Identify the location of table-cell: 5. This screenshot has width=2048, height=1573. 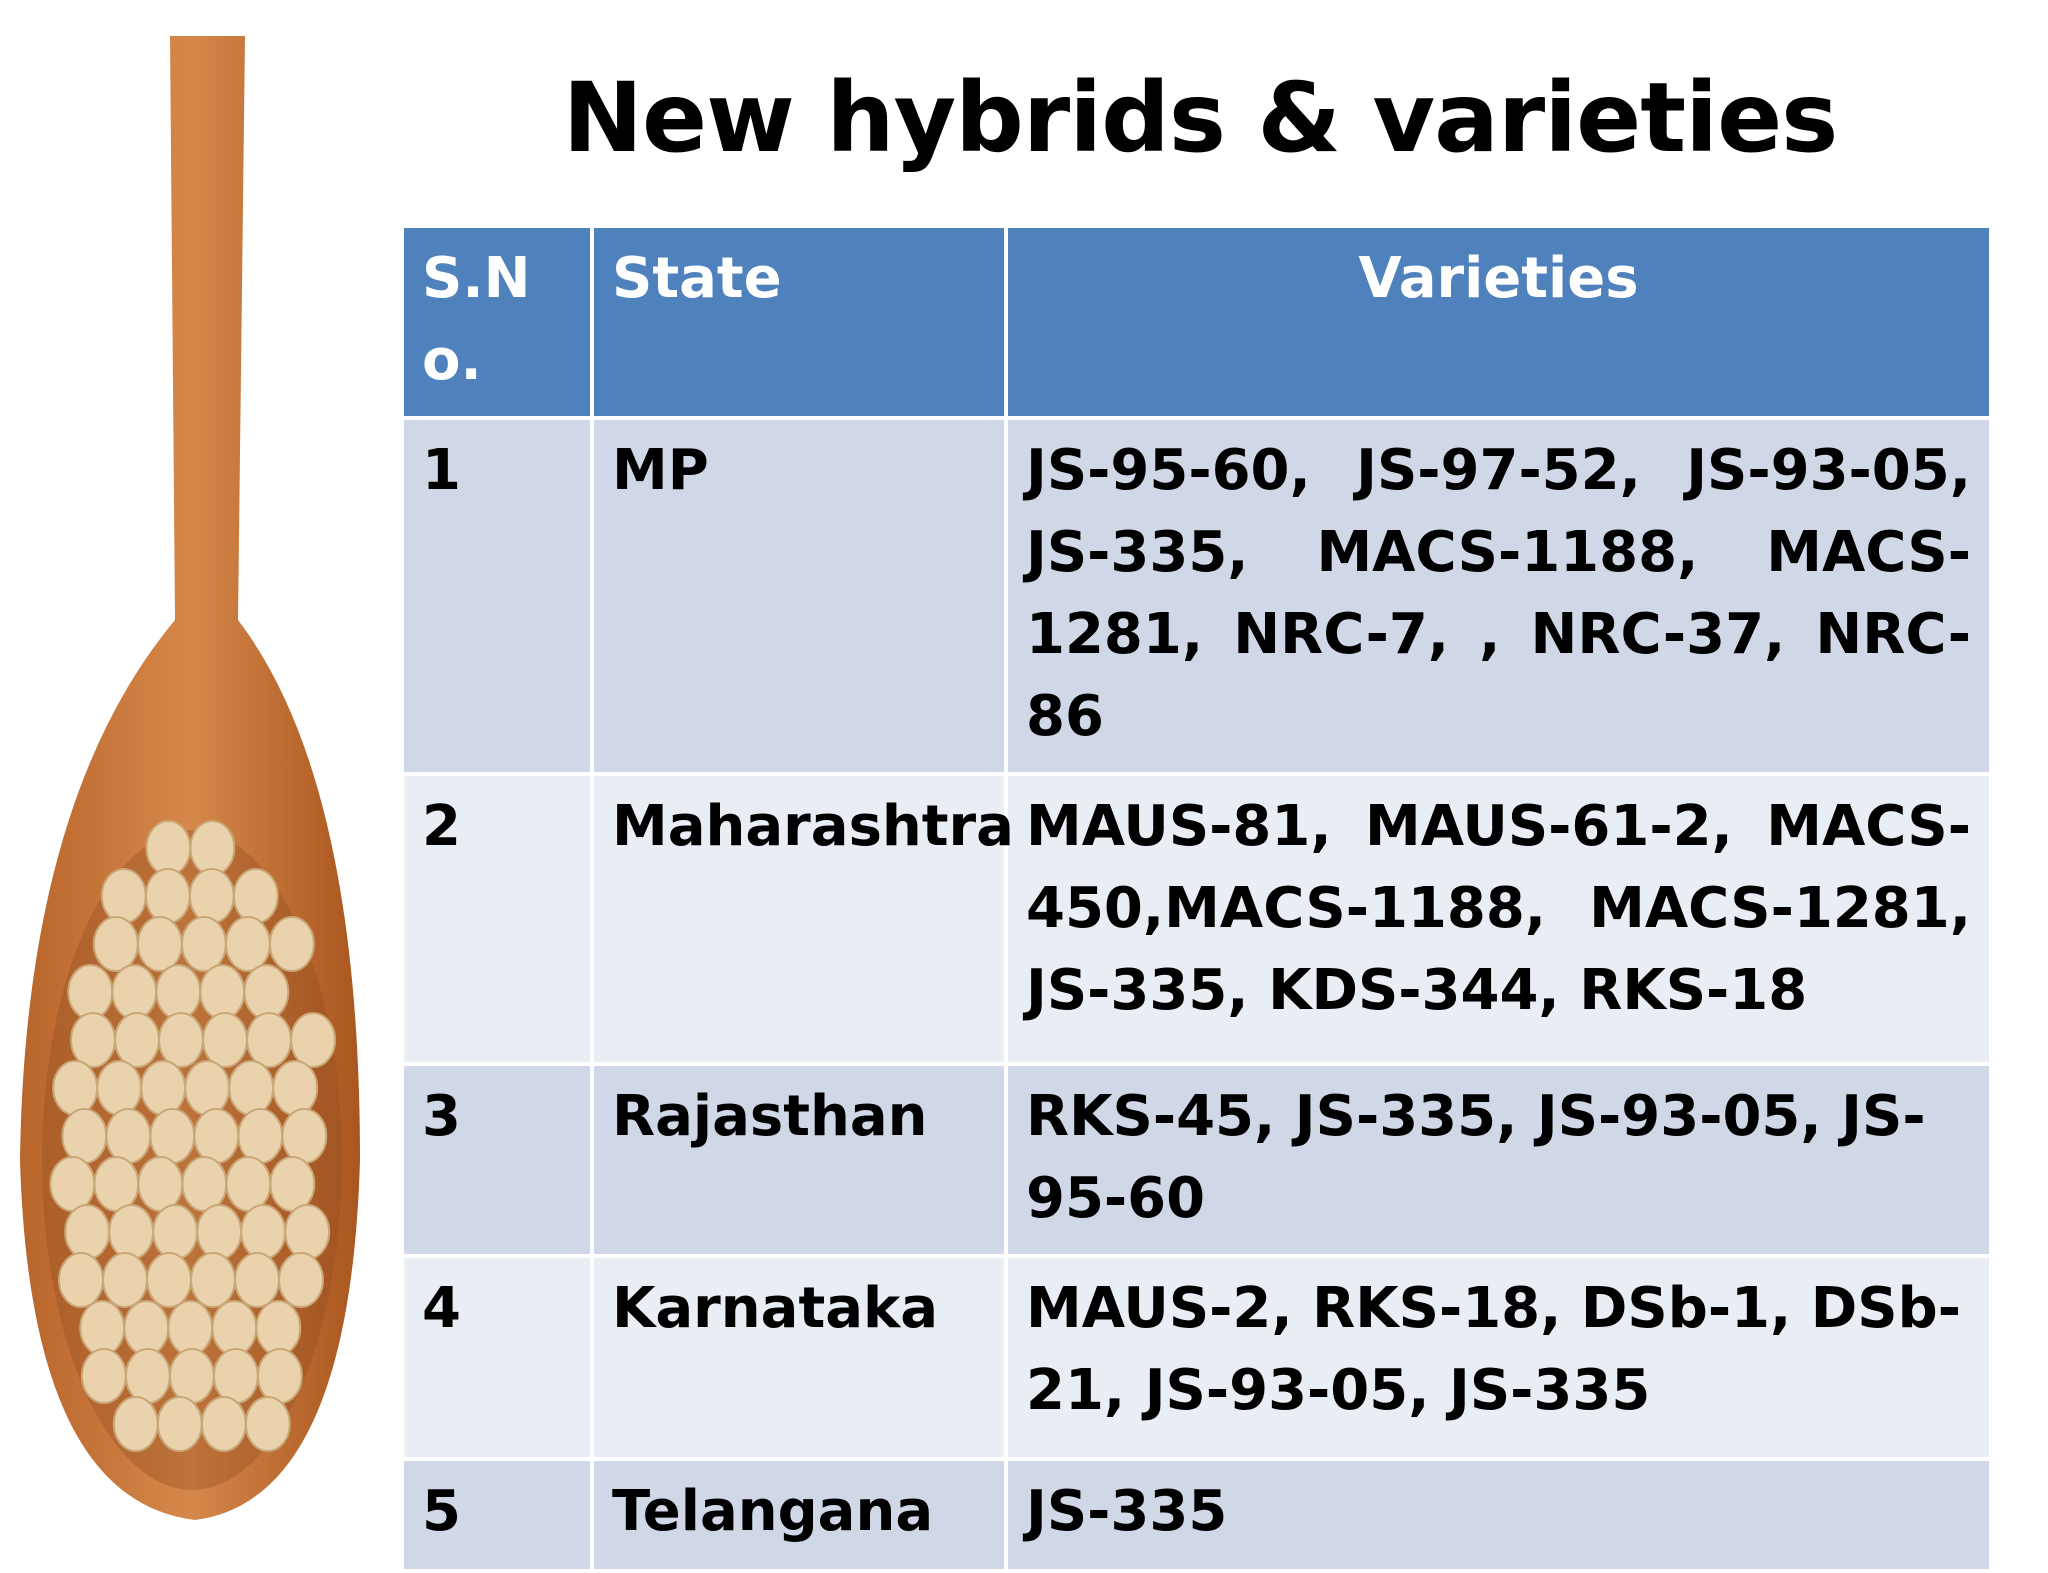
(497, 1515).